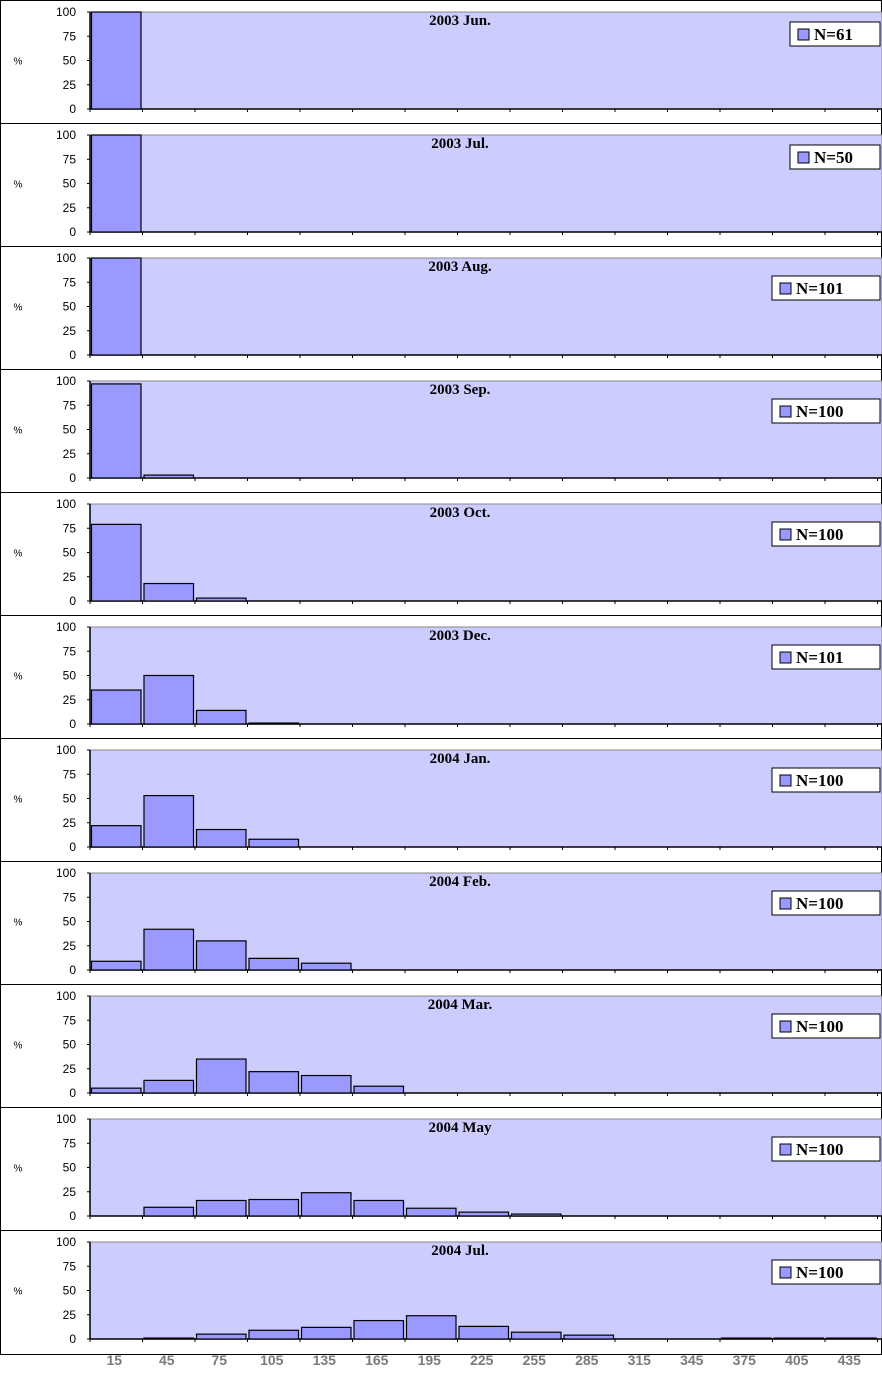  I want to click on legend-label: N=61, so click(833, 34).